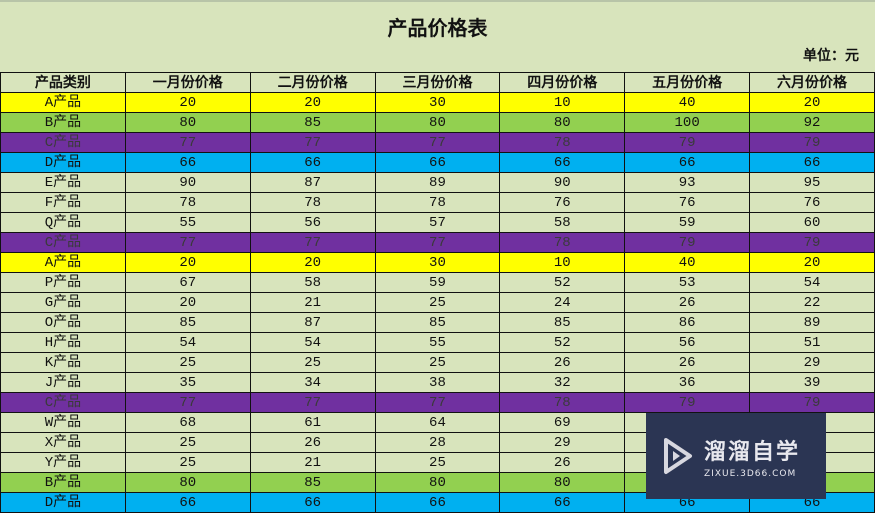  I want to click on price-cell: 32, so click(562, 382).